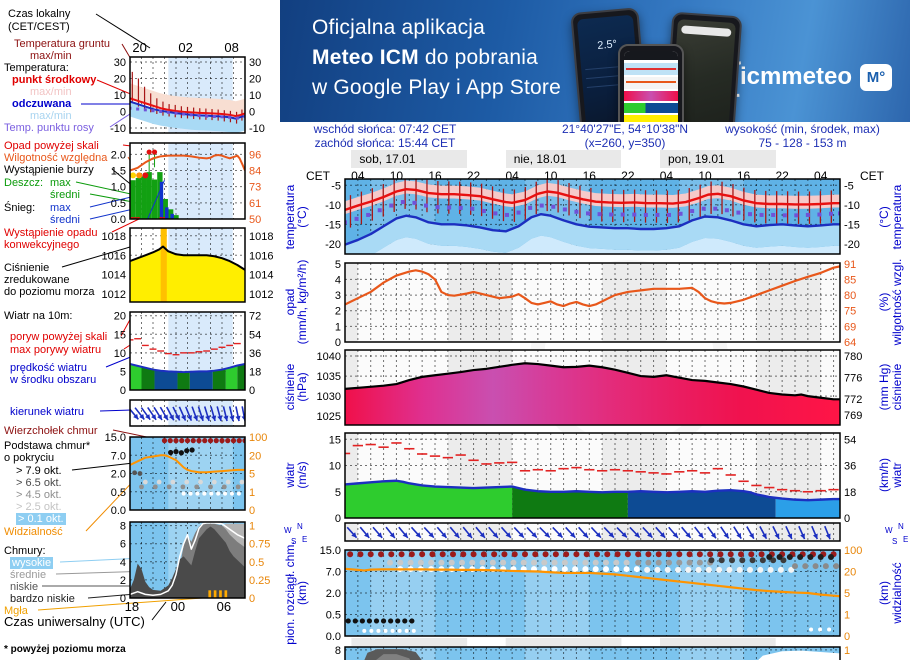  I want to click on axis-unit-cloud: (km), so click(302, 593).